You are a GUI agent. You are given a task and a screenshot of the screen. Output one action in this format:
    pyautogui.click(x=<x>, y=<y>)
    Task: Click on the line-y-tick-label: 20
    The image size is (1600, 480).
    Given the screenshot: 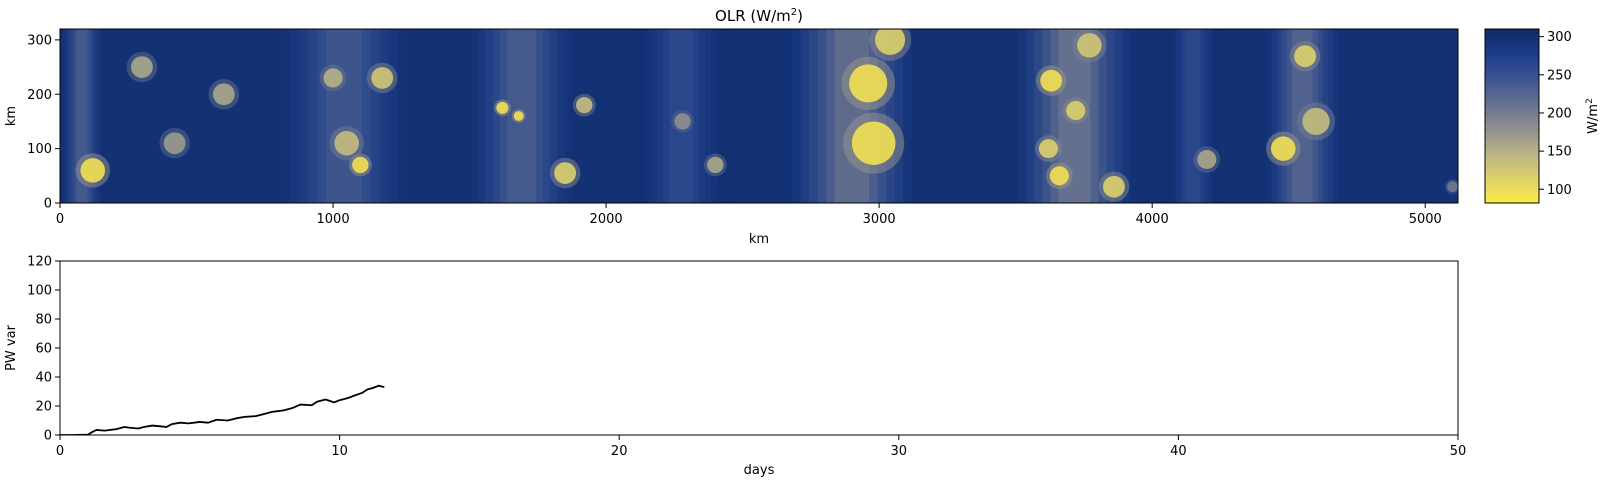 What is the action you would take?
    pyautogui.click(x=43, y=407)
    